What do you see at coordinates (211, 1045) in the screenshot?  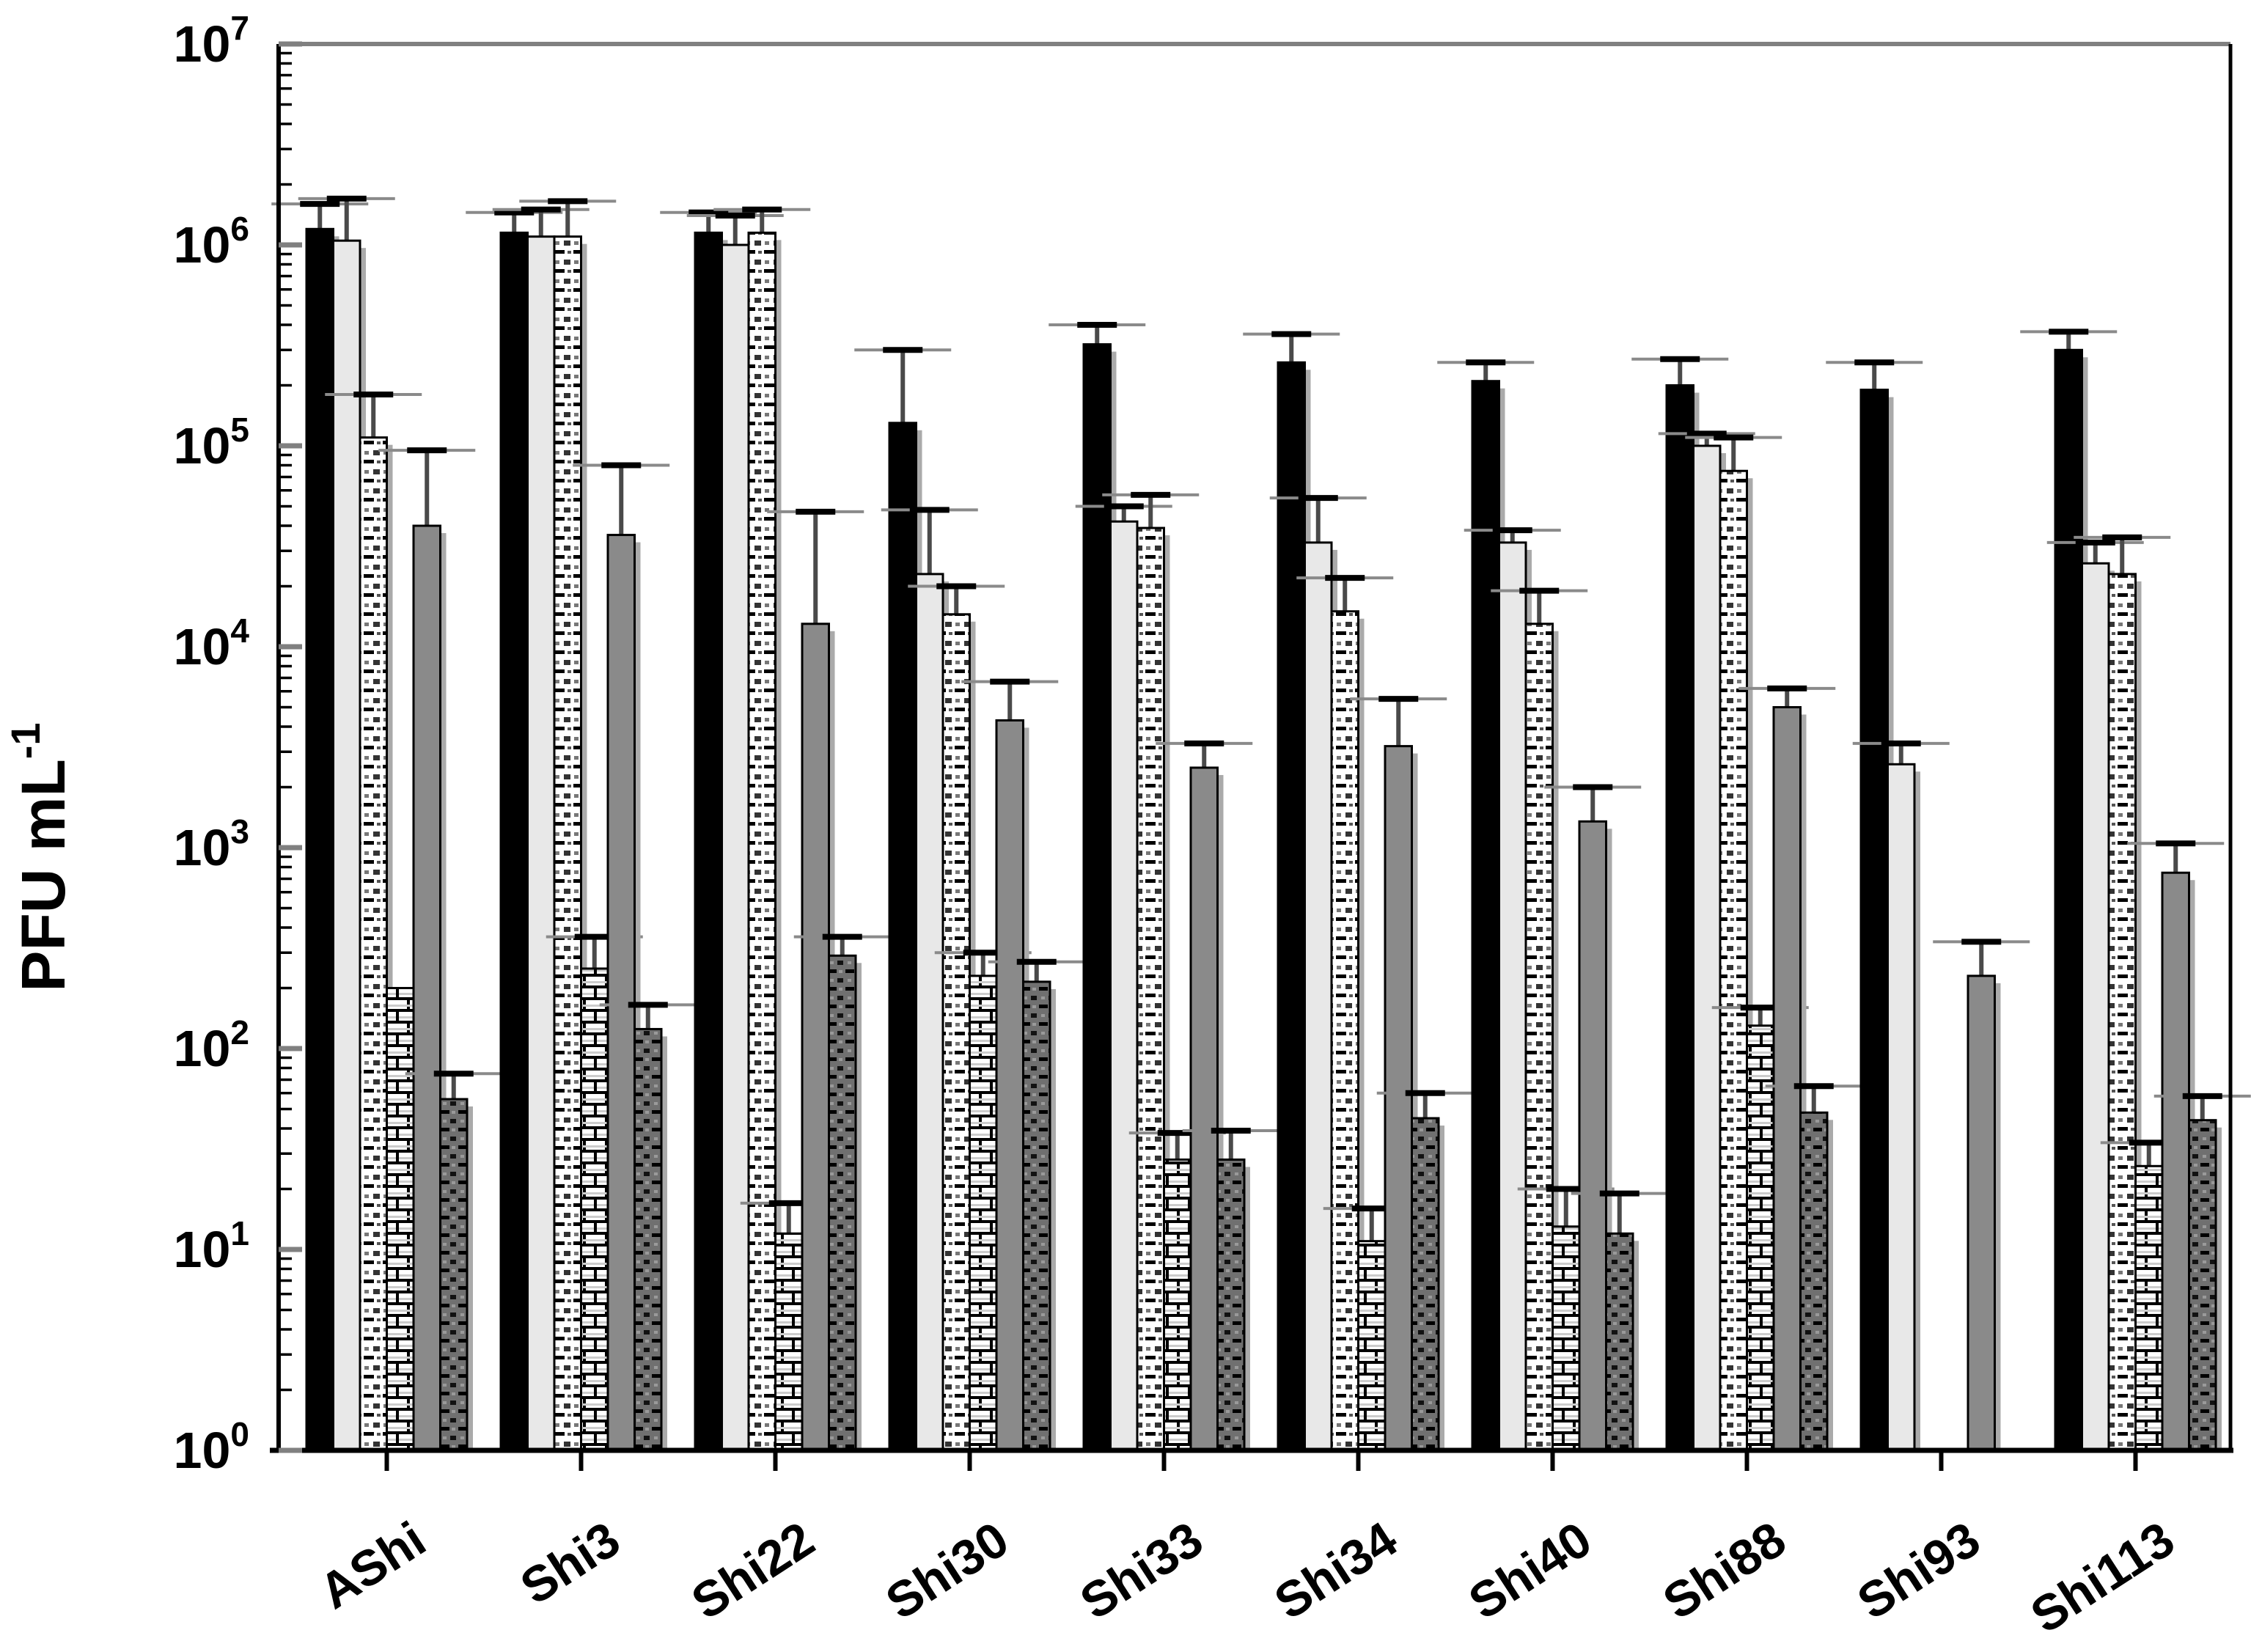 I see `y-tick-label-10e2: 10²` at bounding box center [211, 1045].